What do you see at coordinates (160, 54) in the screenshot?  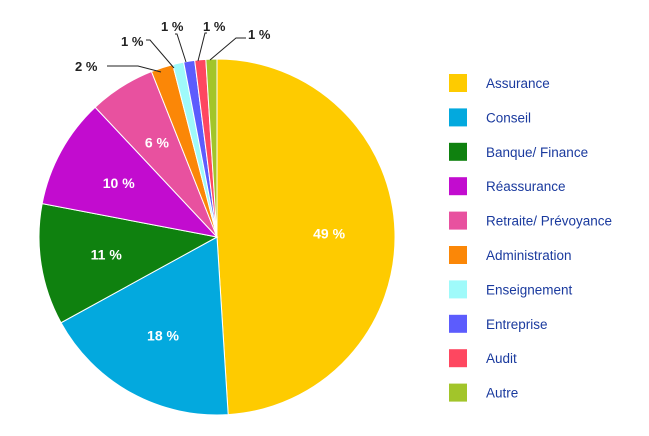 I see `leader-line-enseignement` at bounding box center [160, 54].